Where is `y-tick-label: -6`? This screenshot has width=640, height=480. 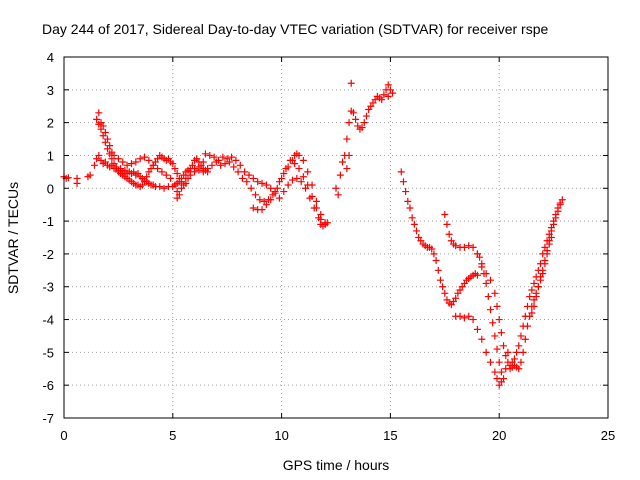
y-tick-label: -6 is located at coordinates (48, 385).